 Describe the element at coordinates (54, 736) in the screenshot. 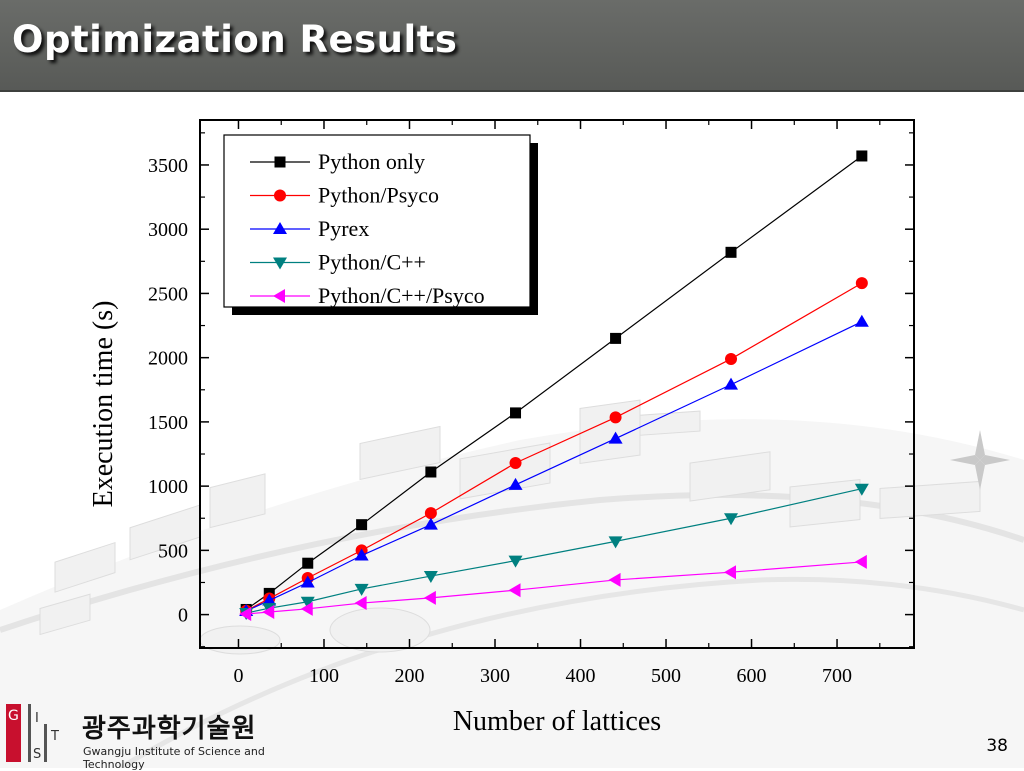

I see `logo-letter-t: T` at that location.